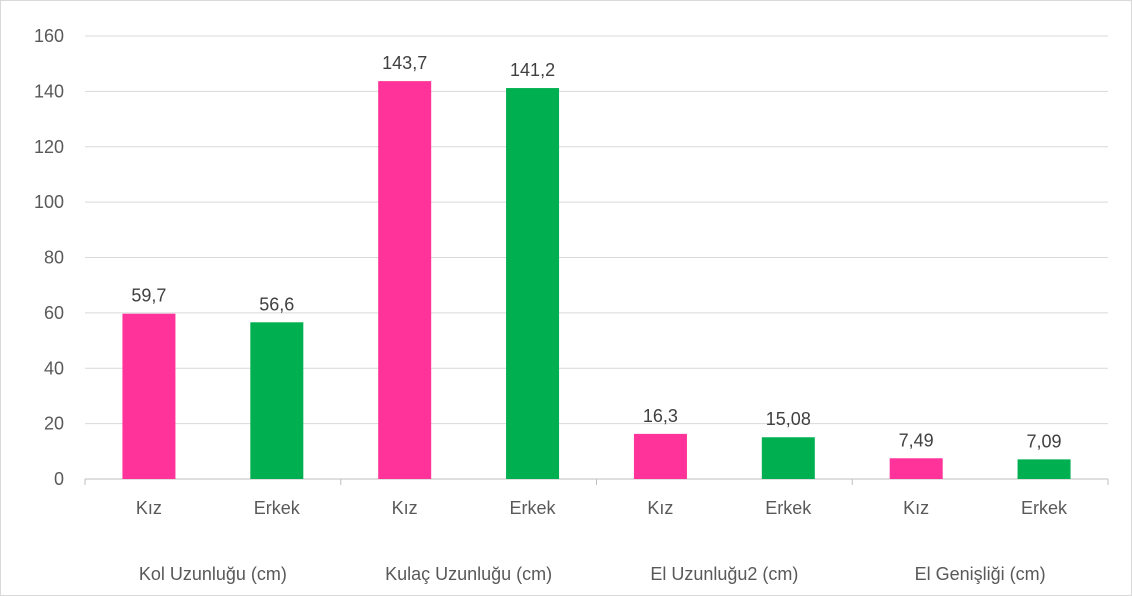  I want to click on group-label: El Genişliği (cm), so click(980, 574).